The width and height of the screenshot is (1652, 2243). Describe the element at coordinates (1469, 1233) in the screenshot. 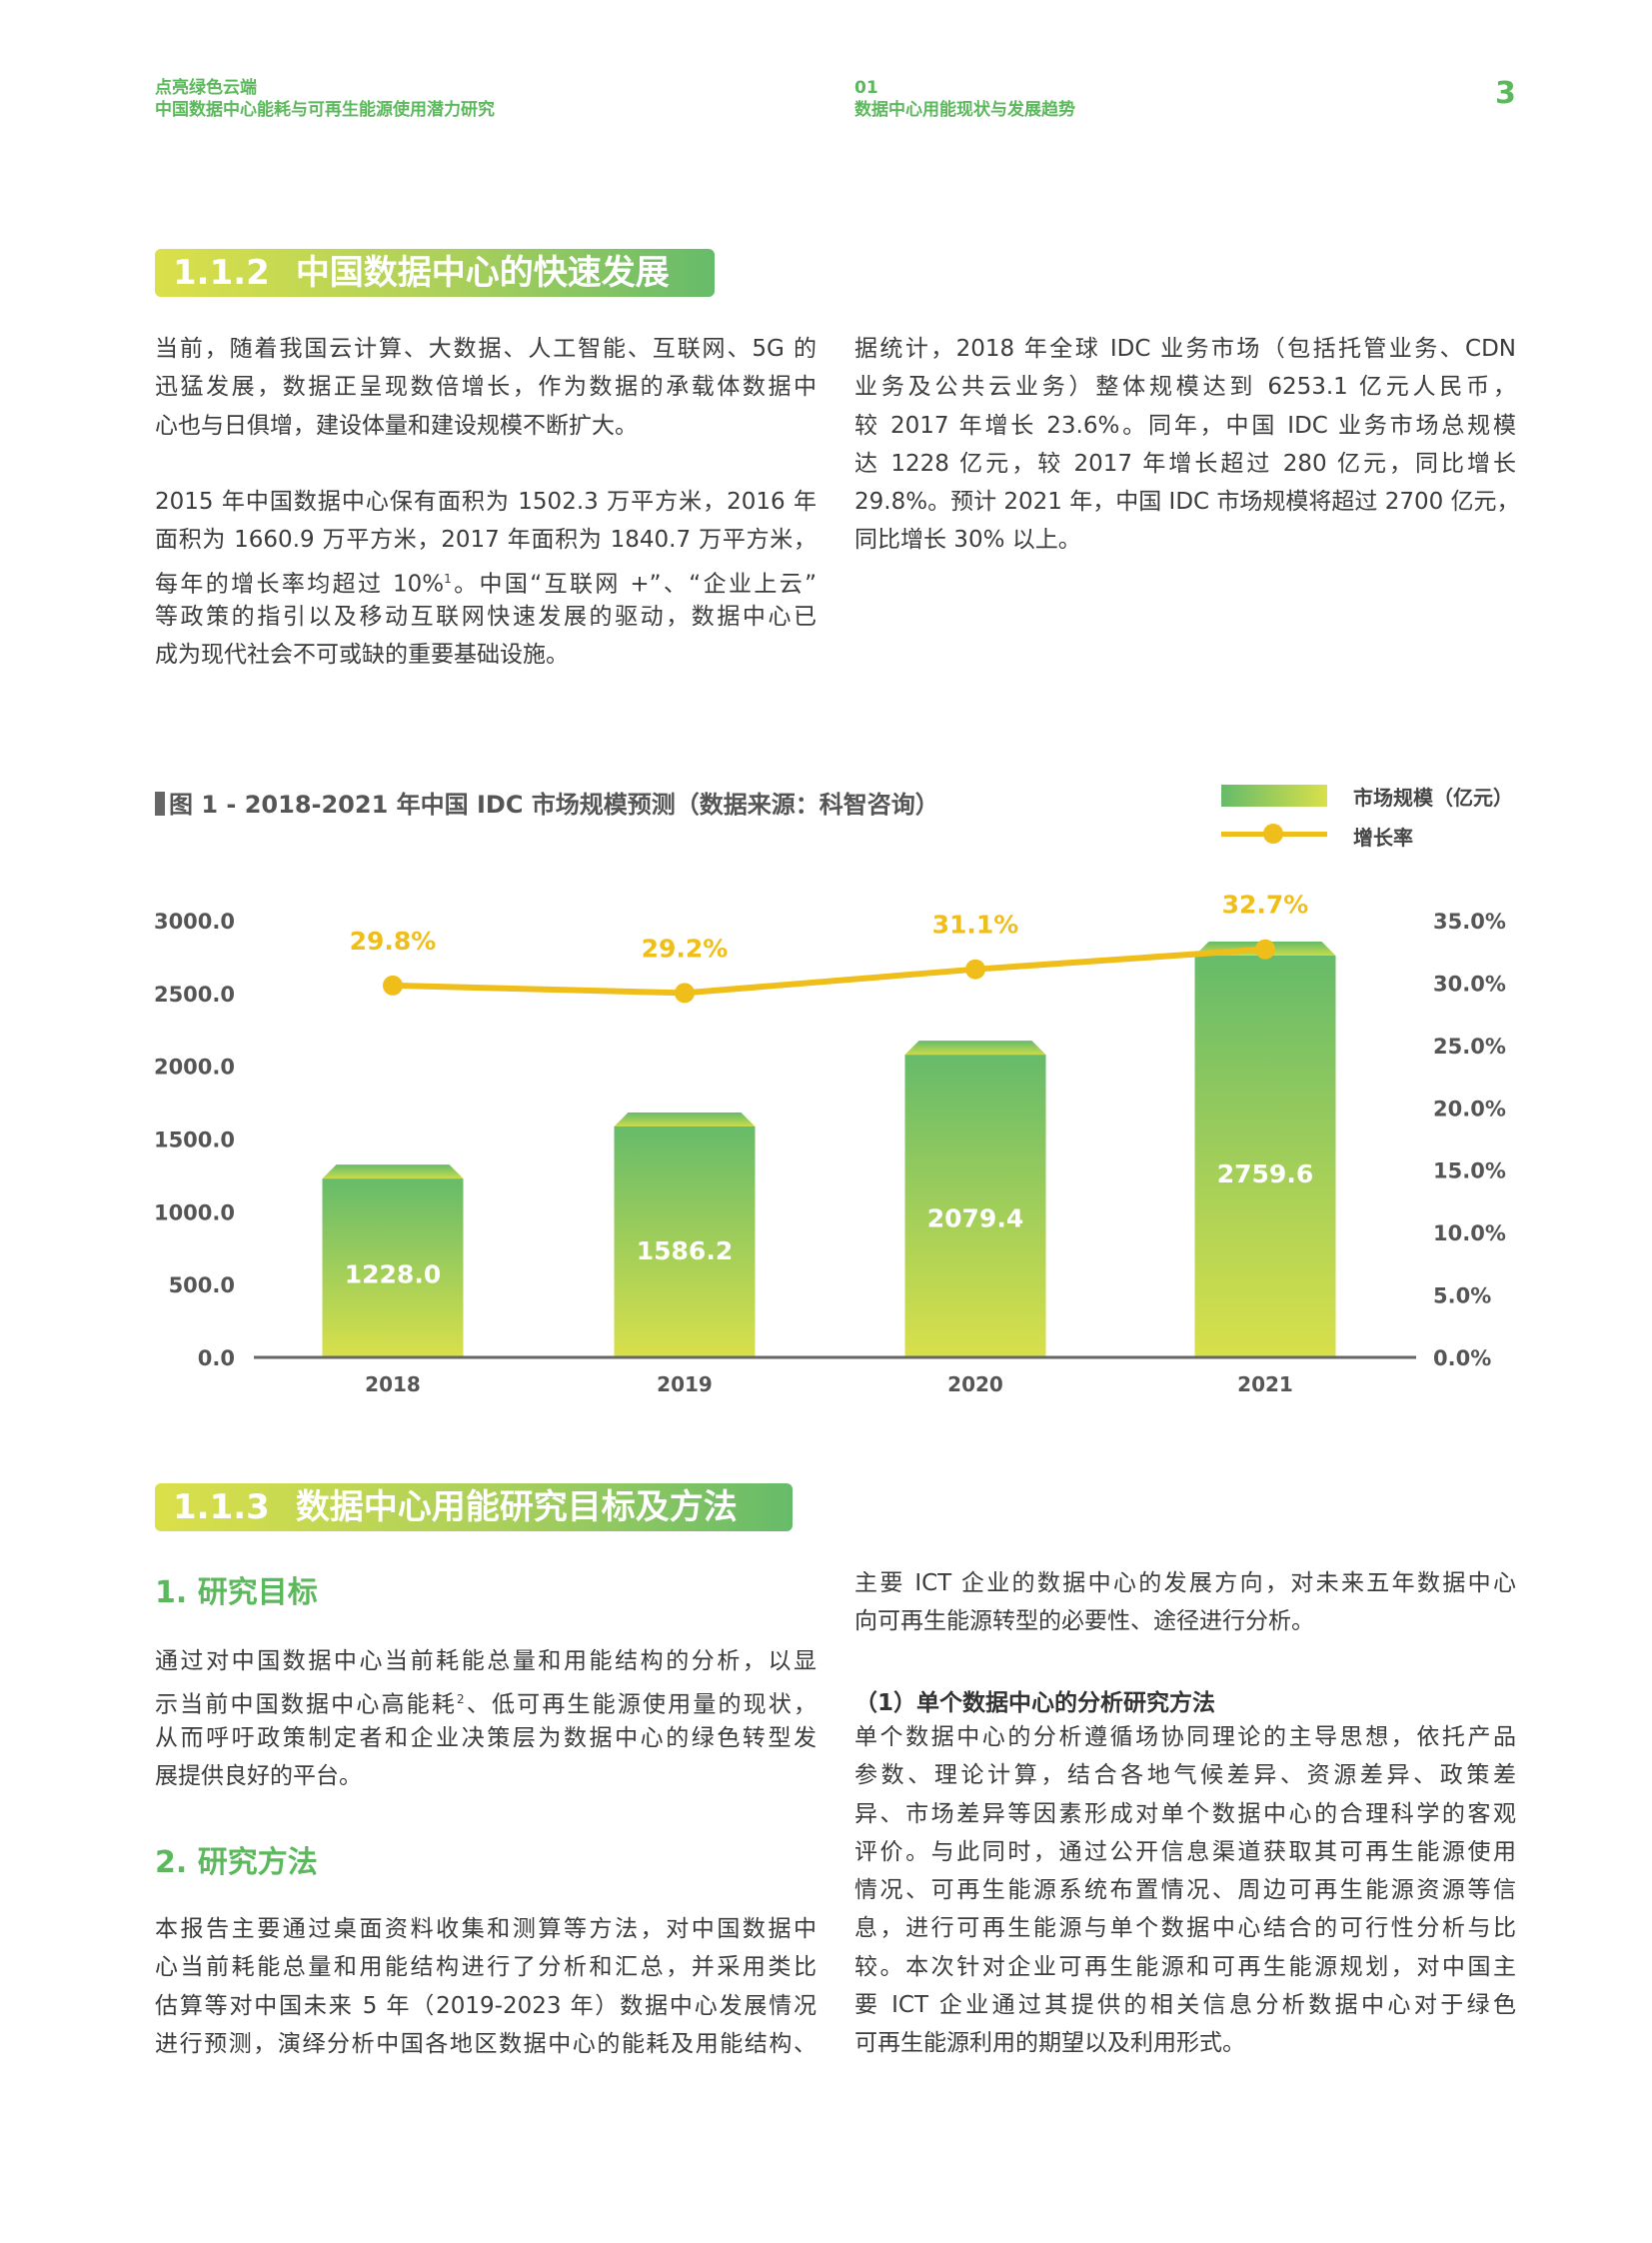

I see `y-right-tick-label: 10.0%` at that location.